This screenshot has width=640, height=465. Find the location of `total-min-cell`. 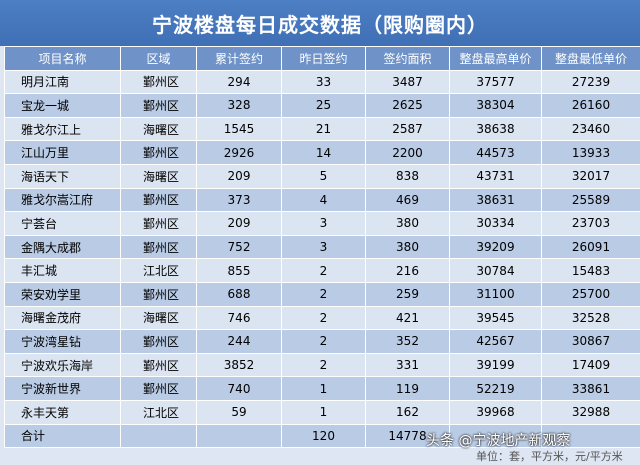

total-min-cell is located at coordinates (590, 436).